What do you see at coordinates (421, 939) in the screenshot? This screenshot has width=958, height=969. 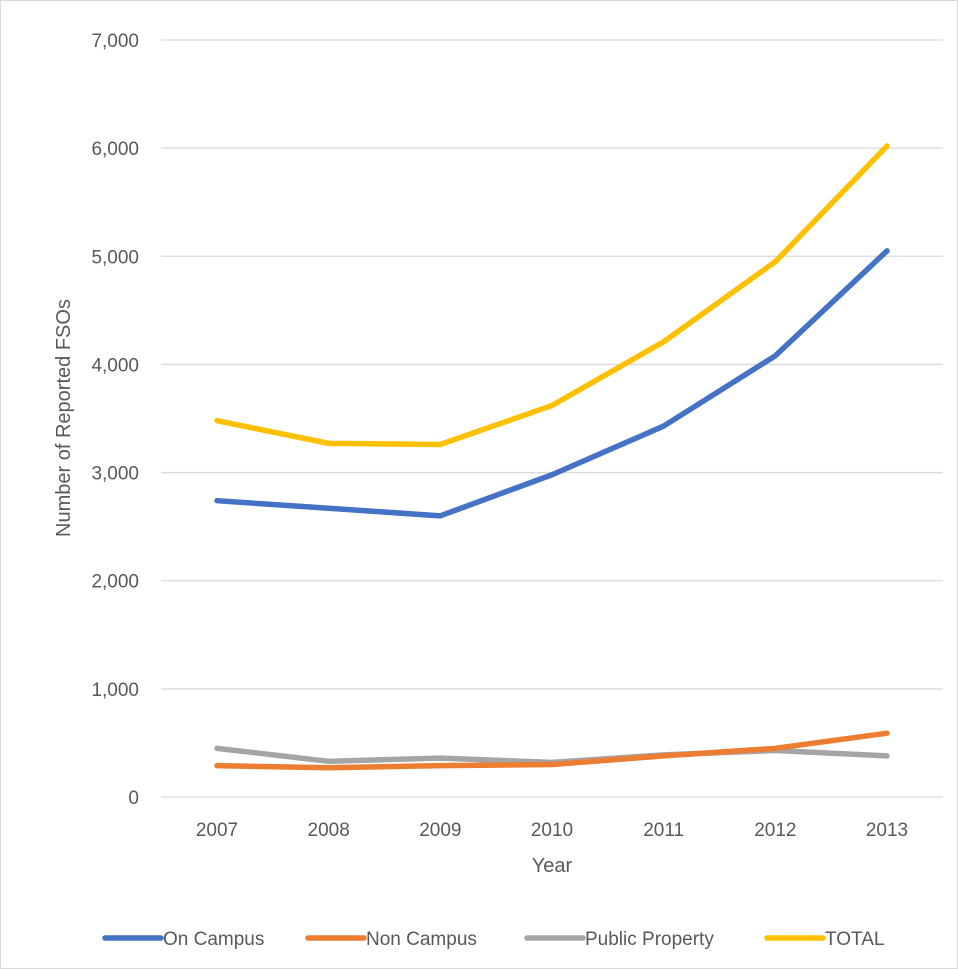 I see `legend-label-non-campus: Non Campus` at bounding box center [421, 939].